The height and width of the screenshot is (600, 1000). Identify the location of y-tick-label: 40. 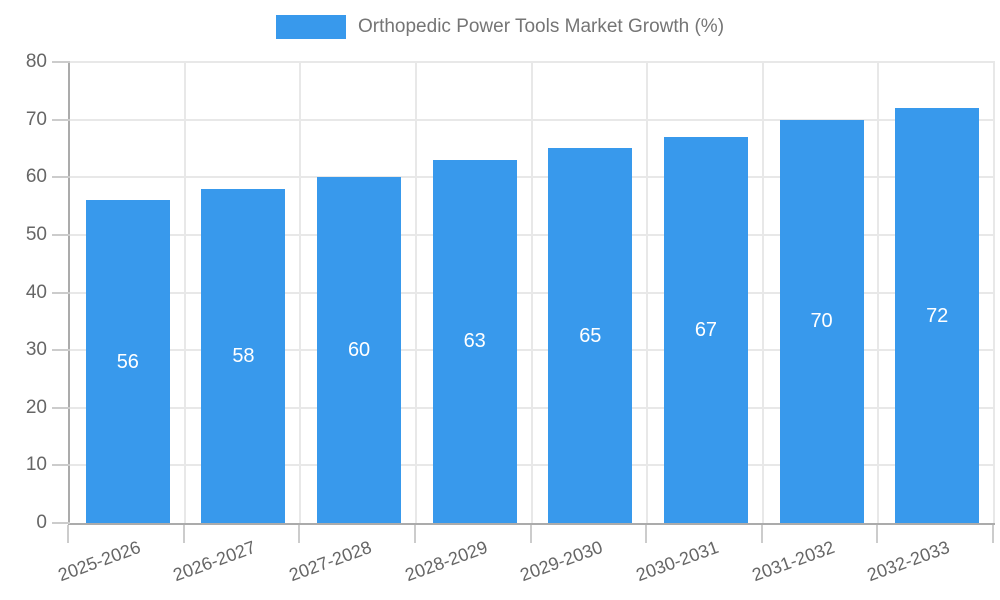
(36, 292).